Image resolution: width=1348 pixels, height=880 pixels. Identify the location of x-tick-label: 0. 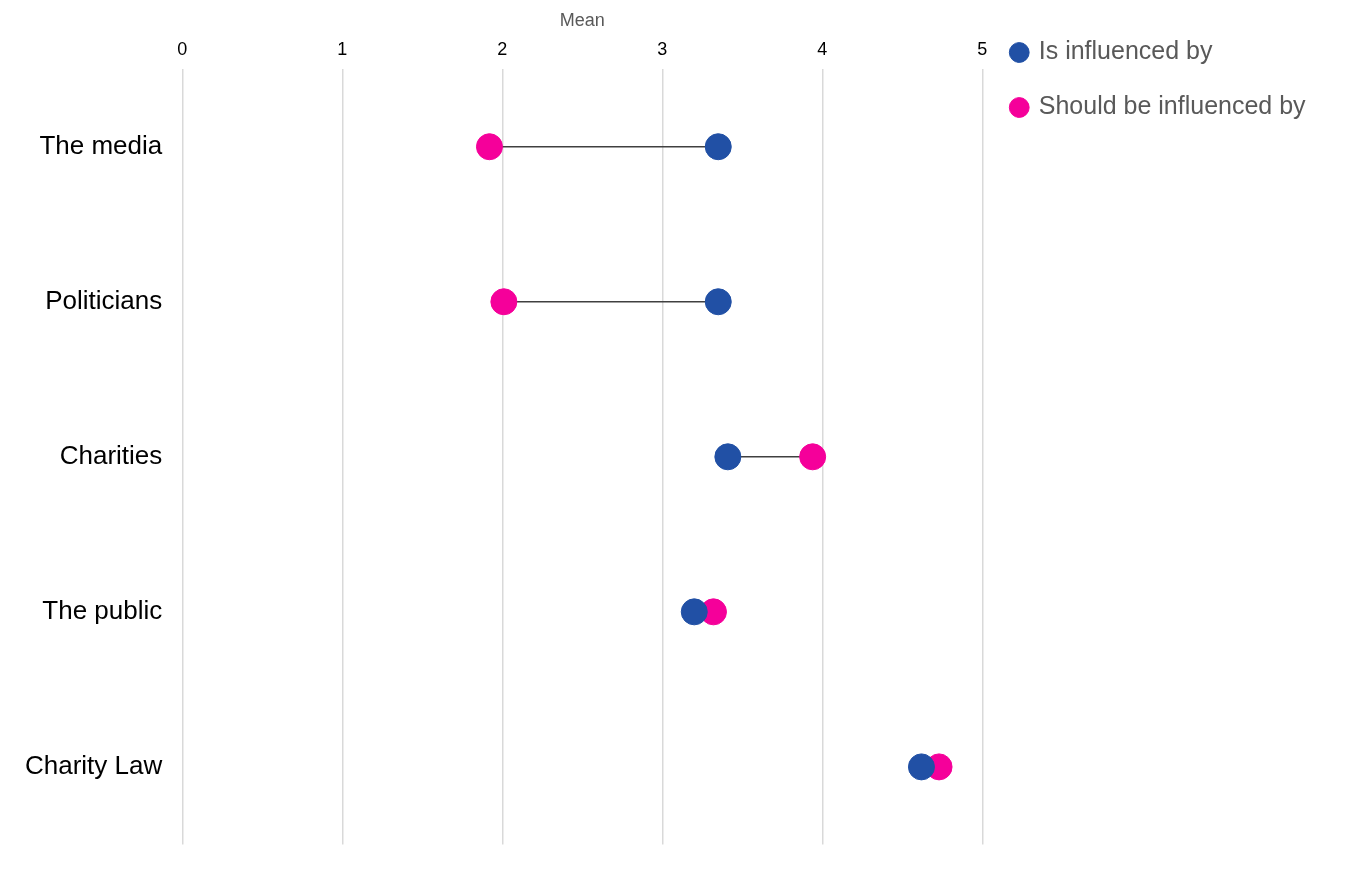
(182, 49).